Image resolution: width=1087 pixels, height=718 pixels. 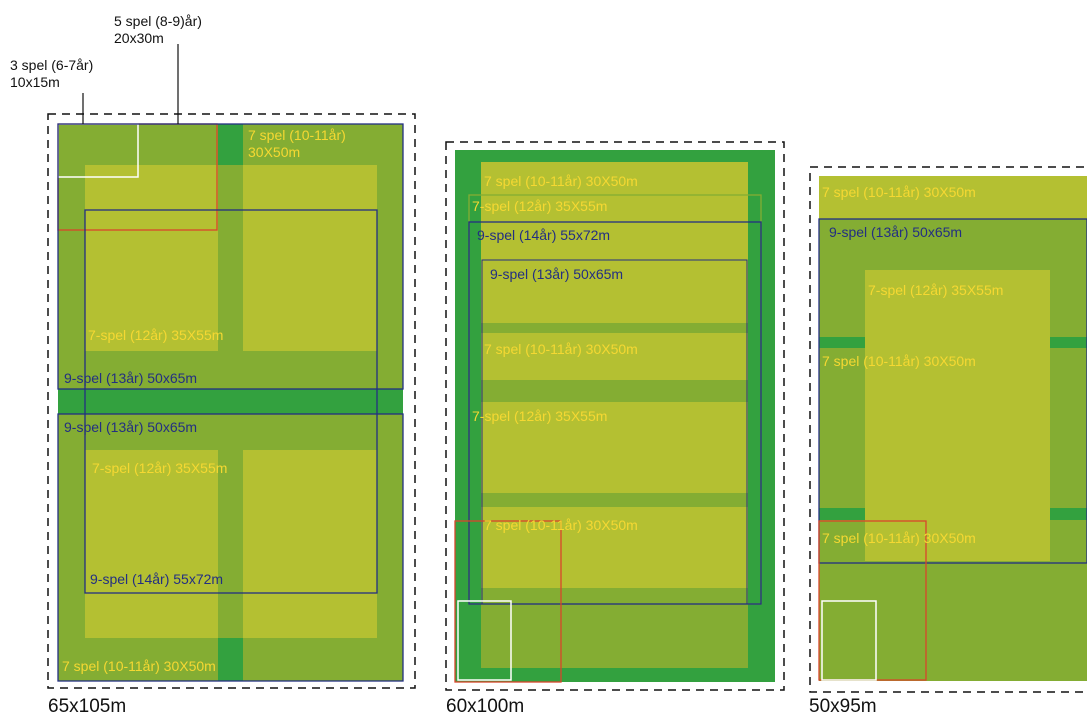 I want to click on field-a-vertical-strip-bottom, so click(x=230, y=659).